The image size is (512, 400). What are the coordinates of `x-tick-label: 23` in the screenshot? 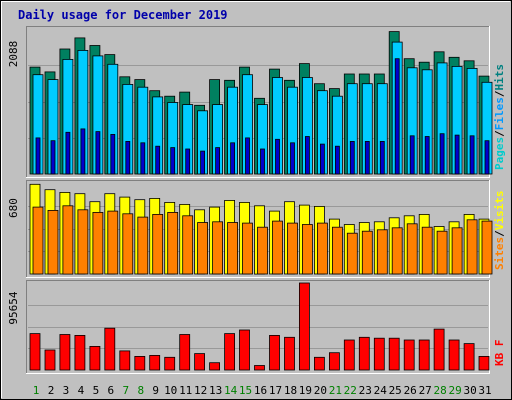 It's located at (365, 390).